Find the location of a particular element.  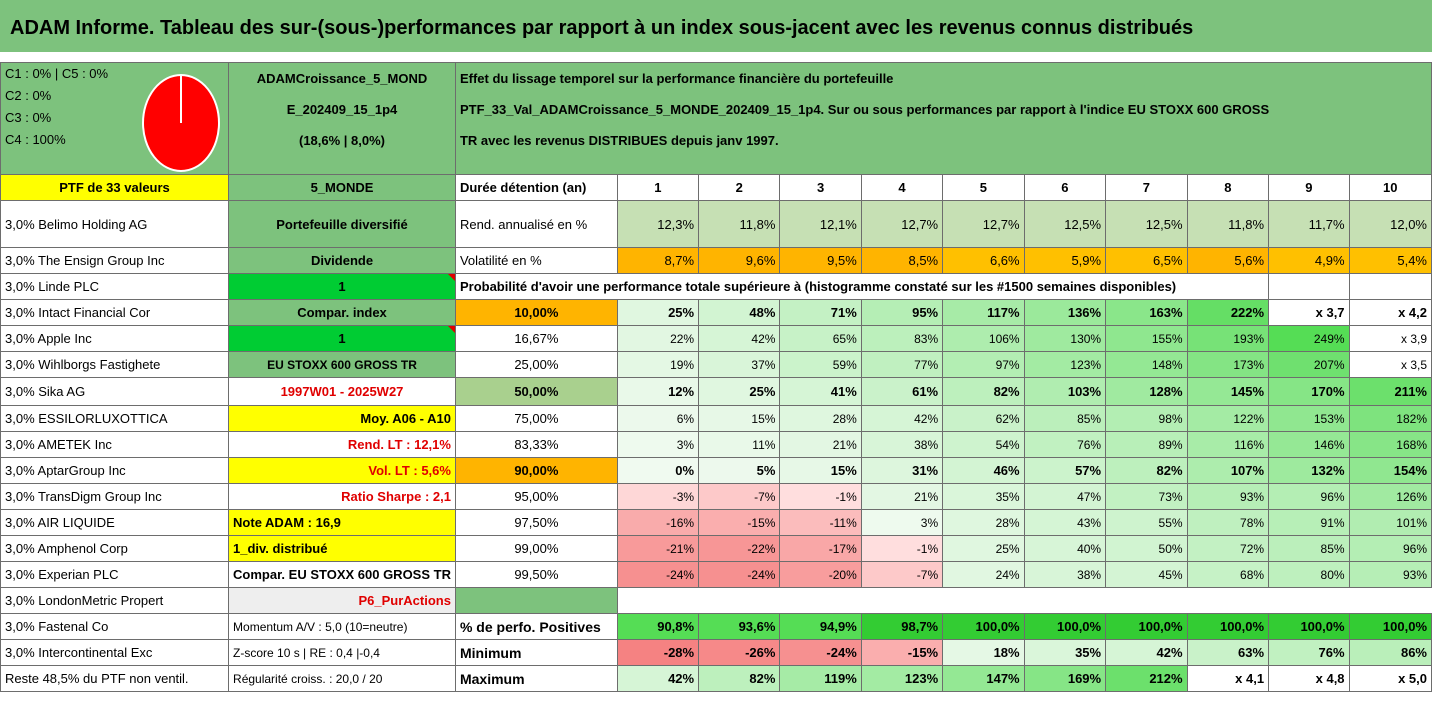

vol-value: 8,7% is located at coordinates (658, 260).